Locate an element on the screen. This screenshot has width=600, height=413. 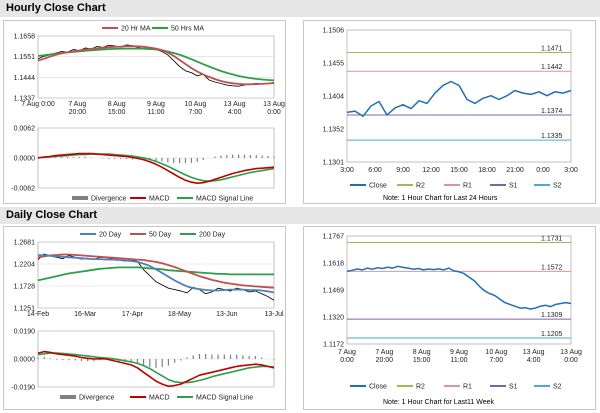
daily-macd-signal-line is located at coordinates (156, 368).